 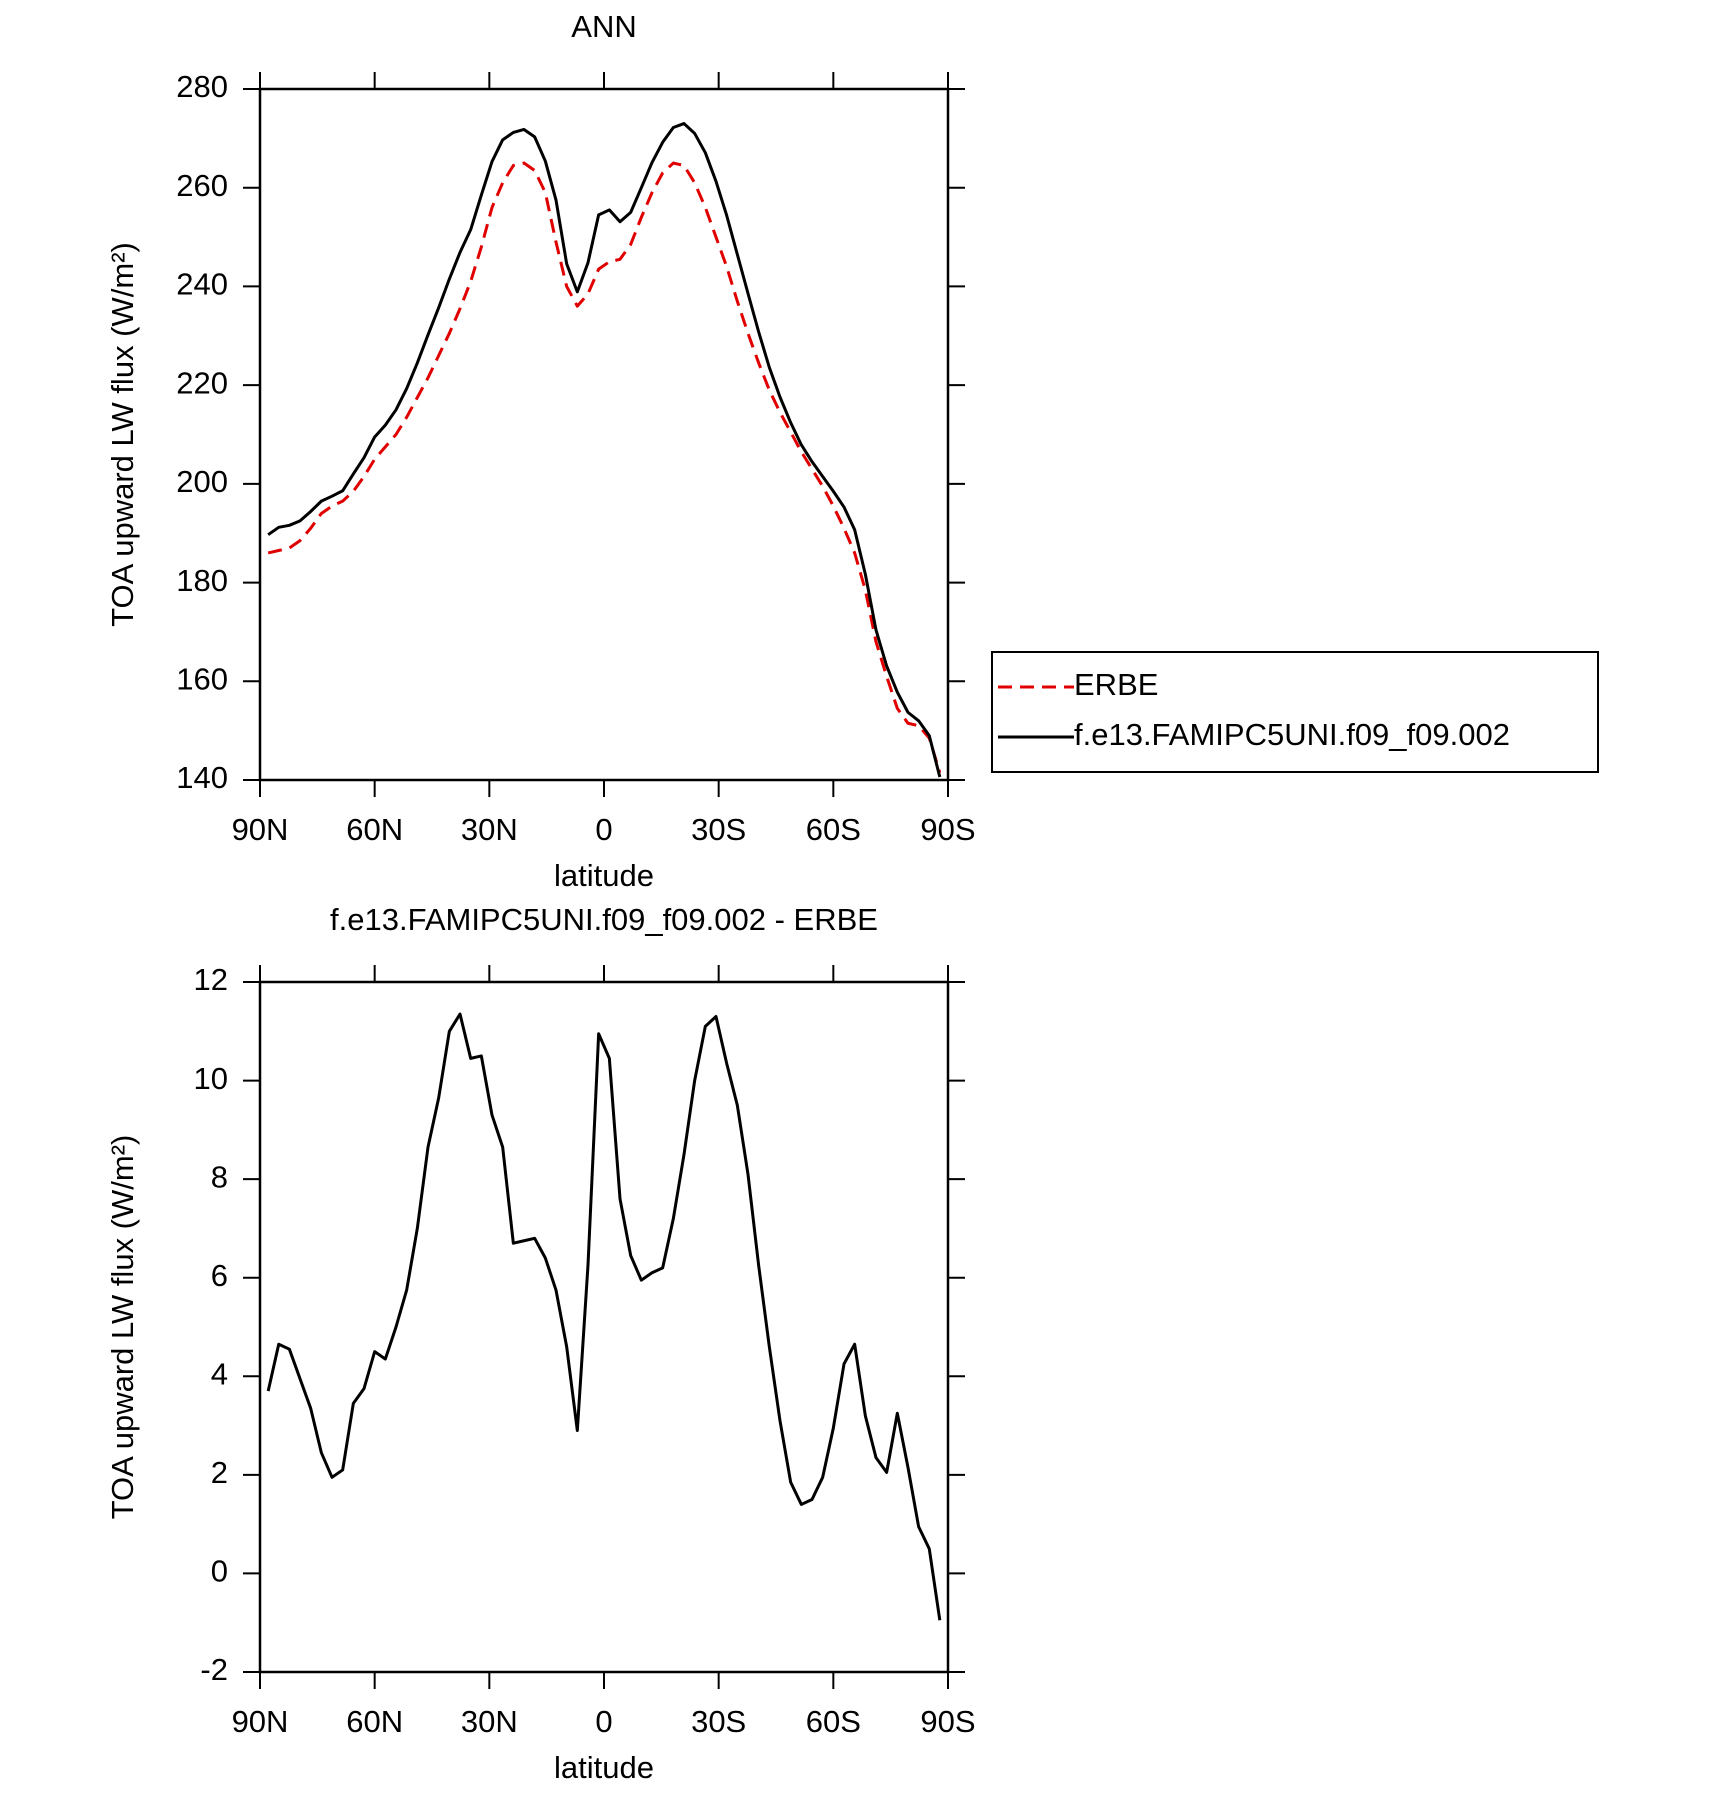 What do you see at coordinates (202, 580) in the screenshot?
I see `y-tick-label: 180` at bounding box center [202, 580].